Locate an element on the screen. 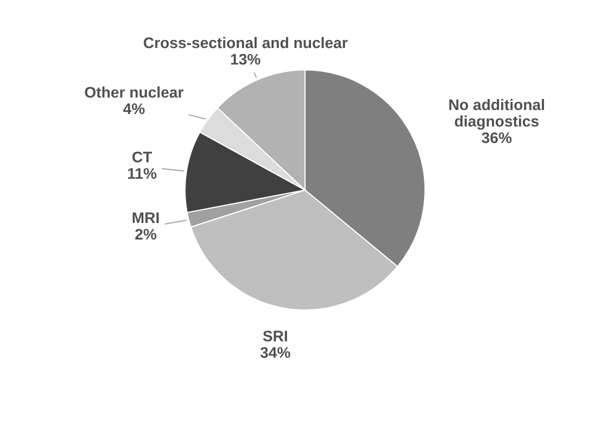  slice-label: Cross-sectional and nuclear is located at coordinates (246, 42).